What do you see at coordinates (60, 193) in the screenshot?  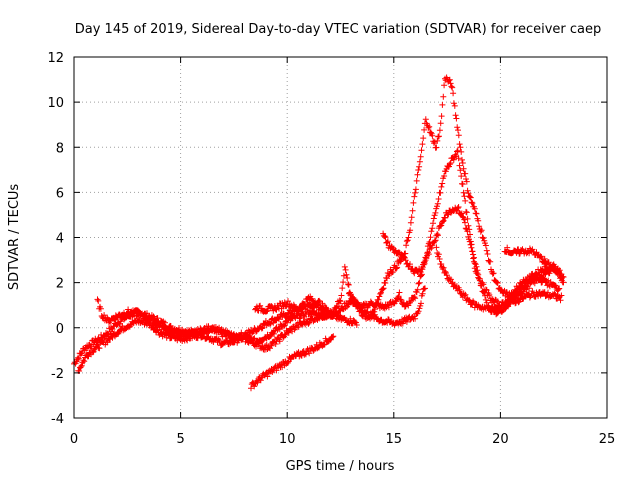 I see `y-tick-label: 6` at bounding box center [60, 193].